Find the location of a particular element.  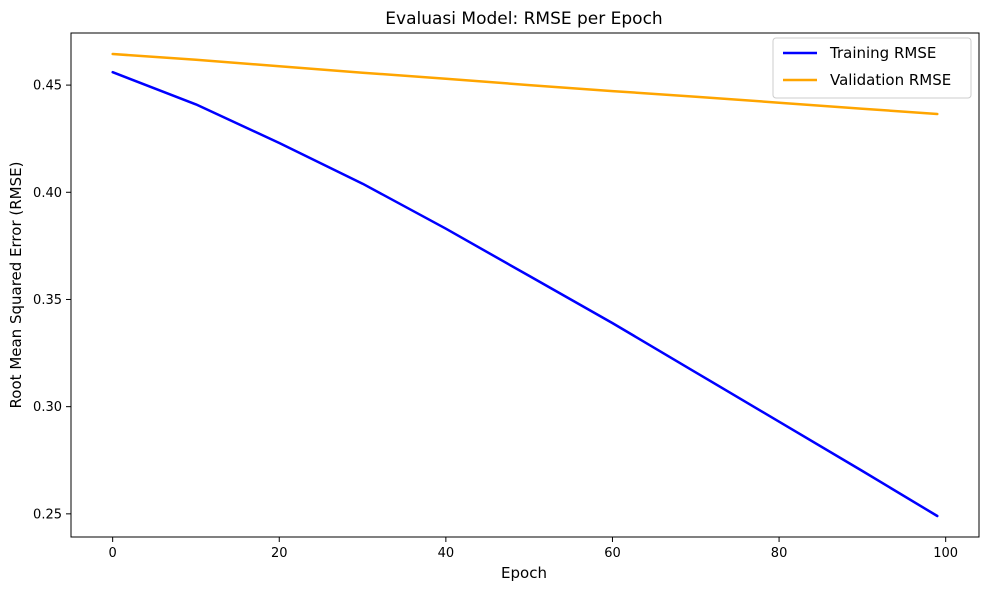

x-axis-label: Epoch is located at coordinates (524, 573).